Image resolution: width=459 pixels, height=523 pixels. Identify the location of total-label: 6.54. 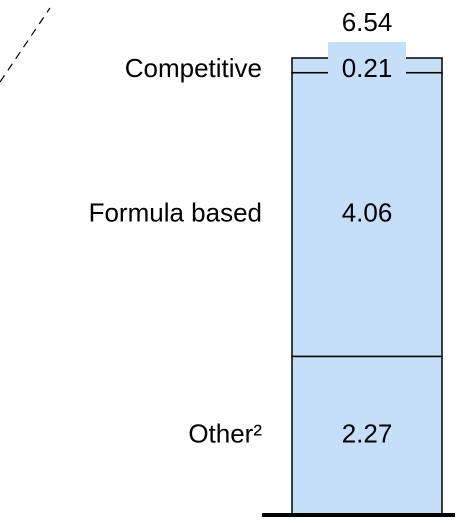
(367, 22).